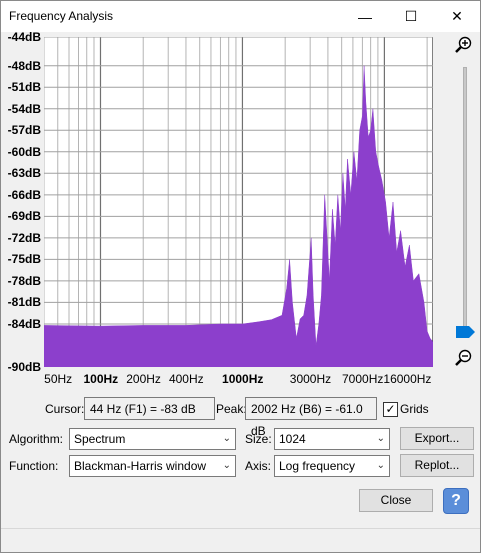  Describe the element at coordinates (231, 409) in the screenshot. I see `peak-label: Peak:` at that location.